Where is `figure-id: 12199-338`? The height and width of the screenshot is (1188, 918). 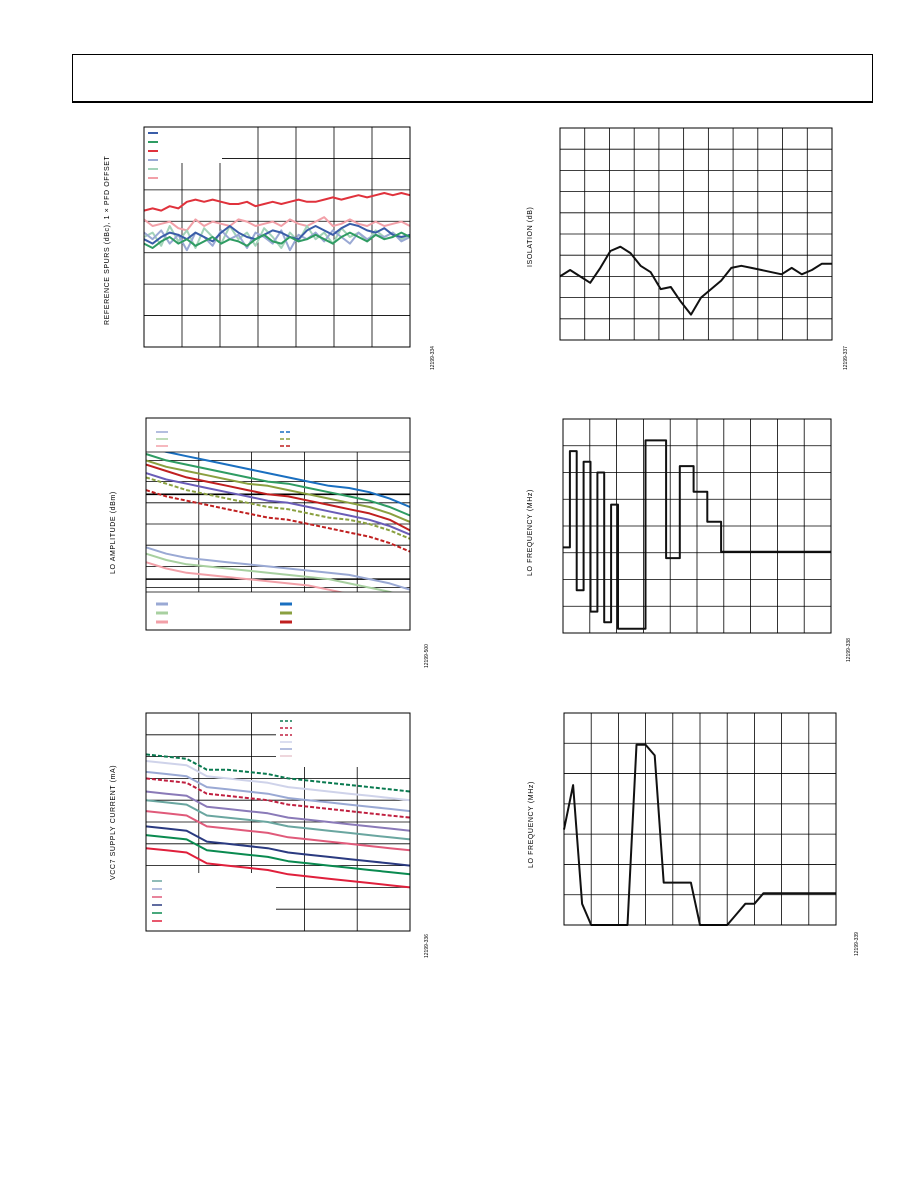 figure-id: 12199-338 is located at coordinates (849, 650).